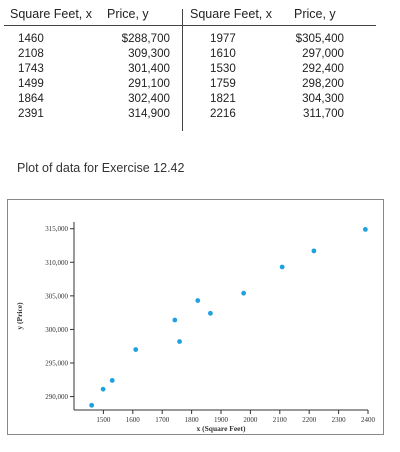  What do you see at coordinates (145, 38) in the screenshot?
I see `cell-price: $288,700` at bounding box center [145, 38].